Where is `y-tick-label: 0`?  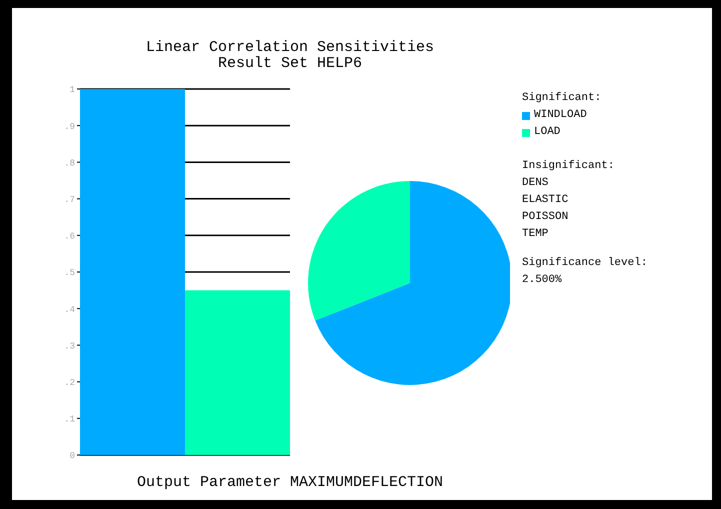 y-tick-label: 0 is located at coordinates (72, 456).